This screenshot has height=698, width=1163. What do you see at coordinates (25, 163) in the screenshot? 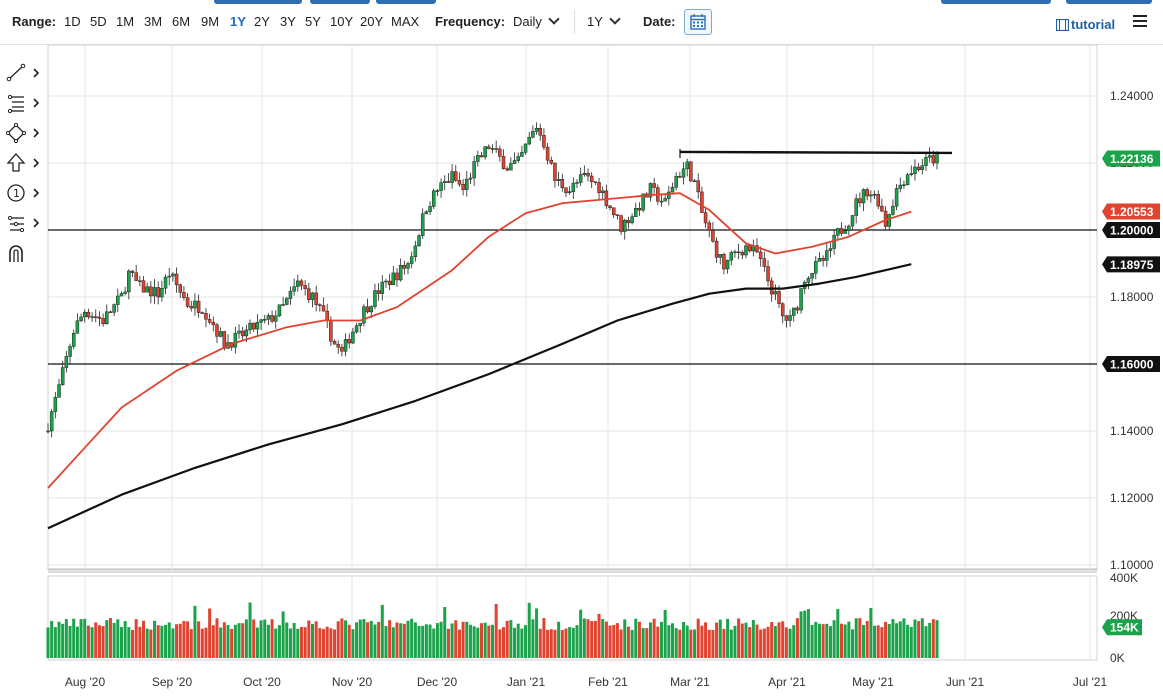
I see `arrow-tool` at bounding box center [25, 163].